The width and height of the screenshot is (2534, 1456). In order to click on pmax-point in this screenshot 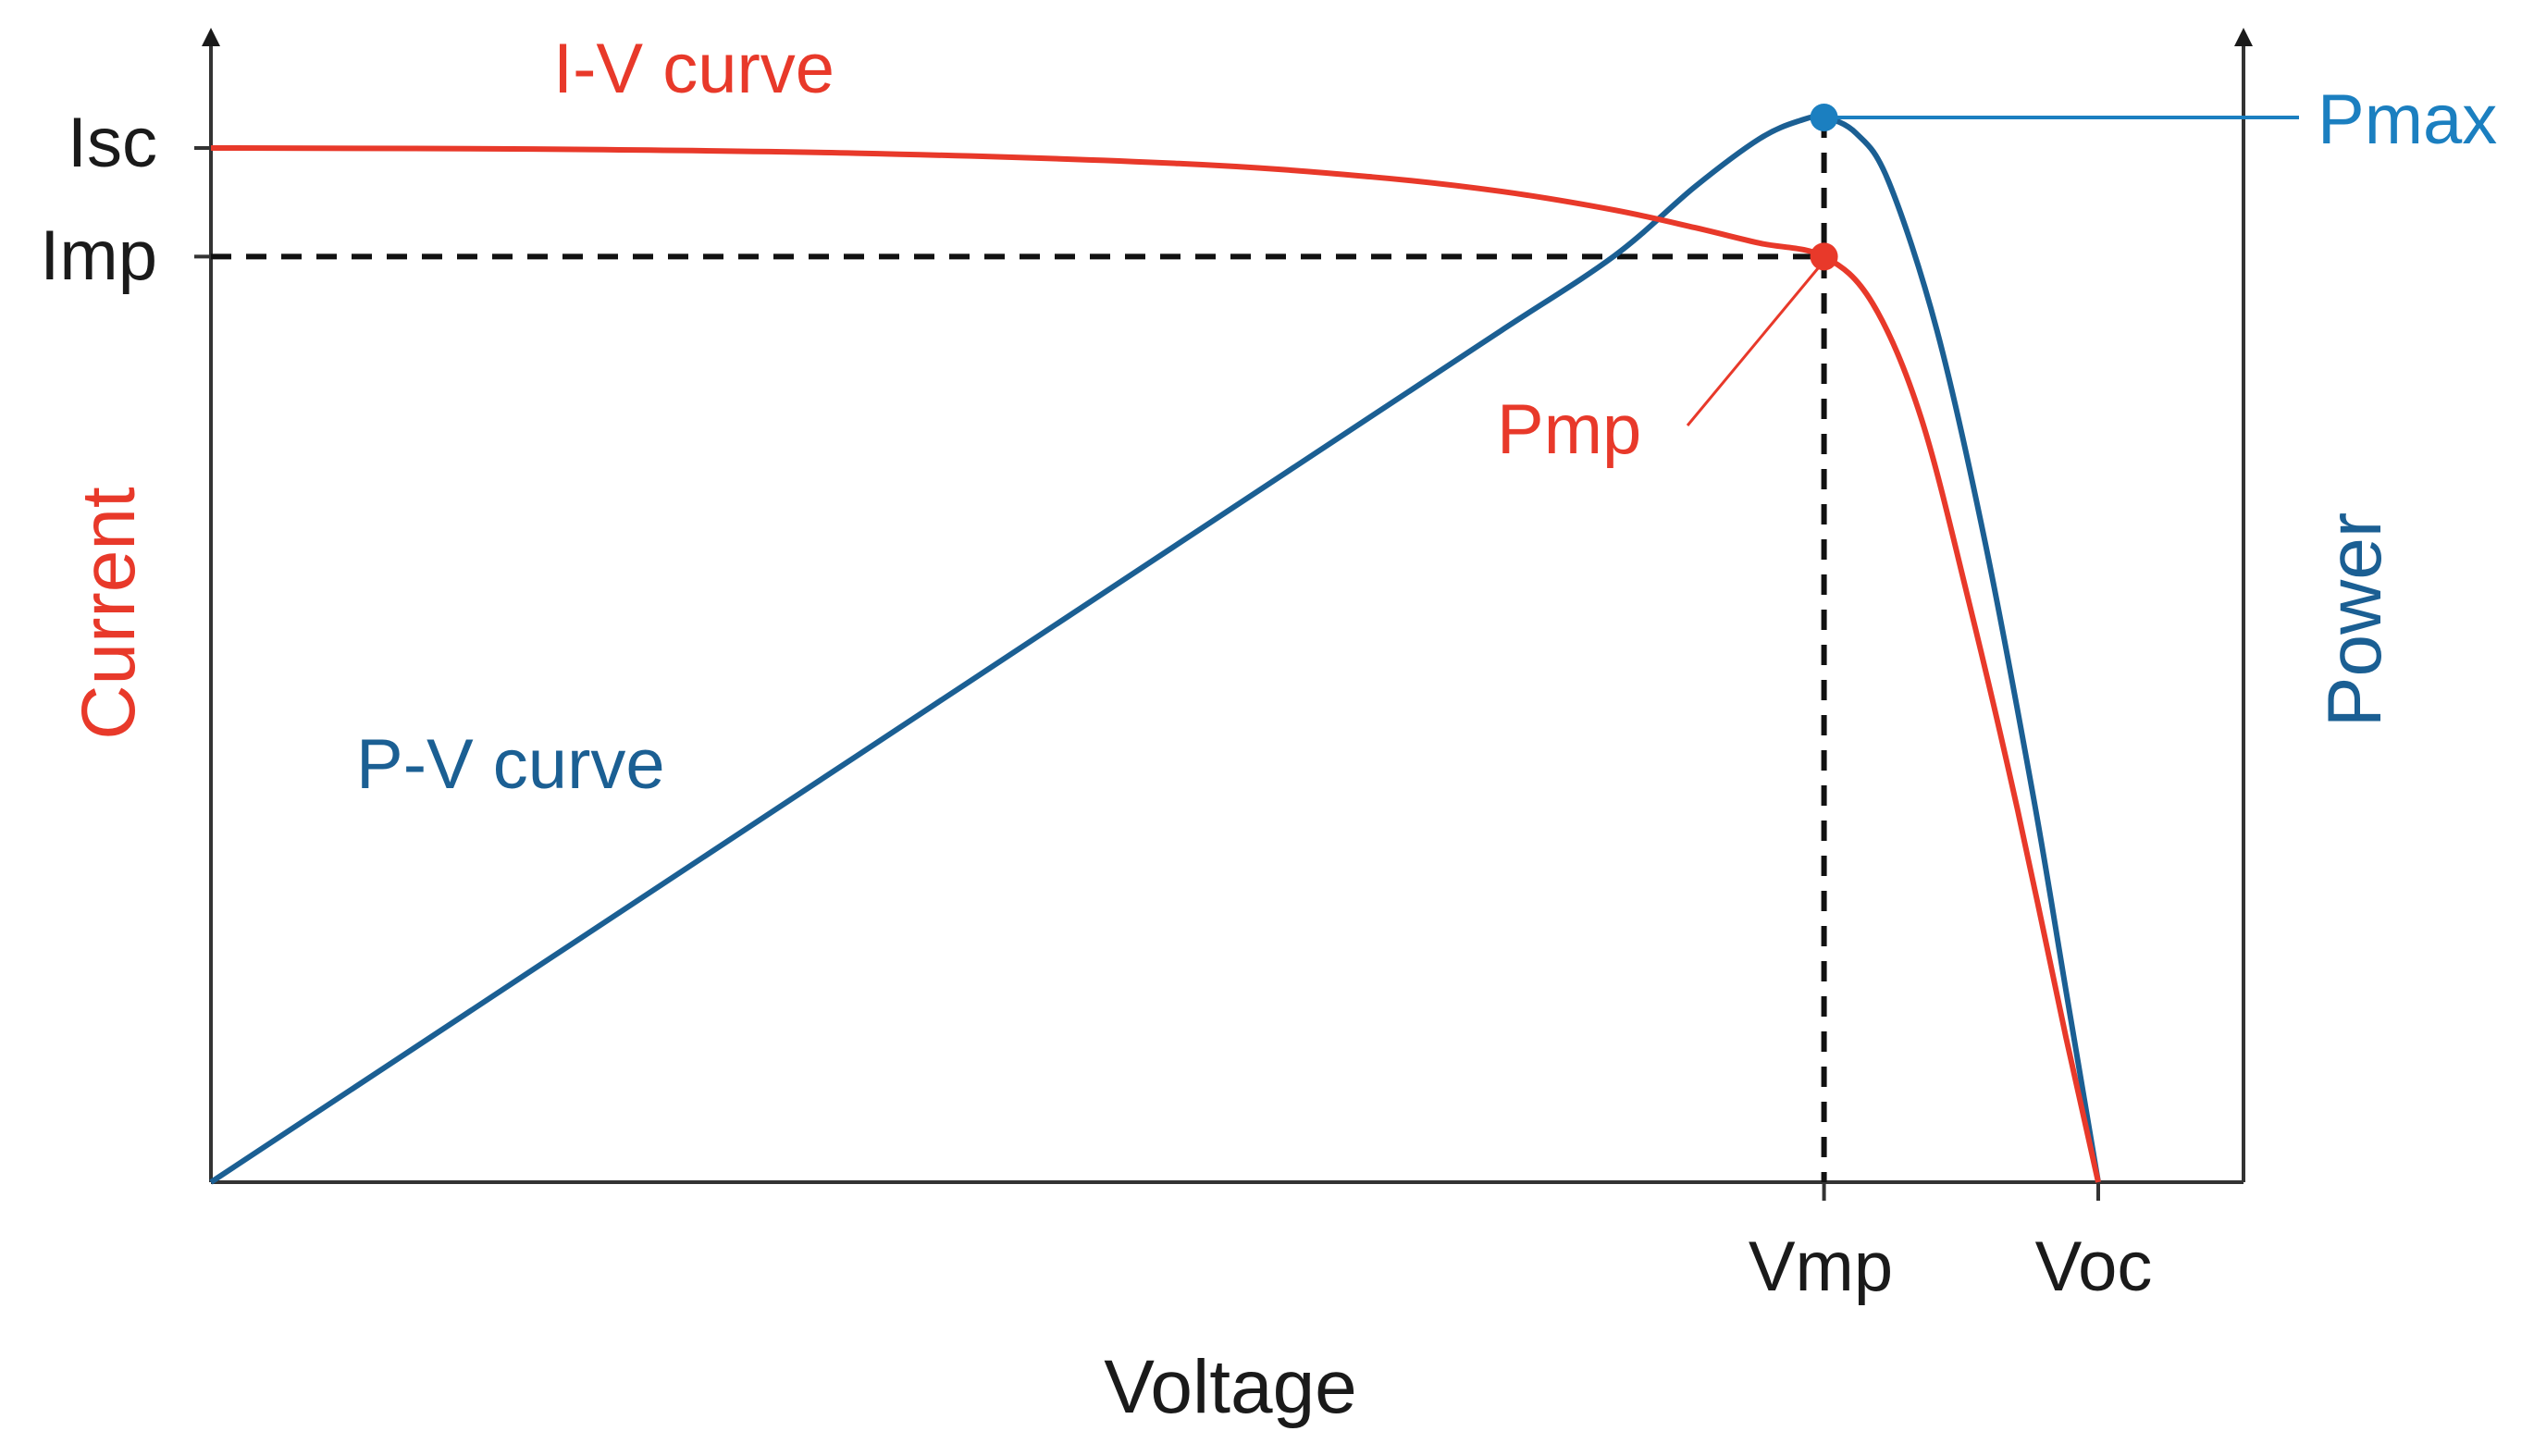, I will do `click(1824, 117)`.